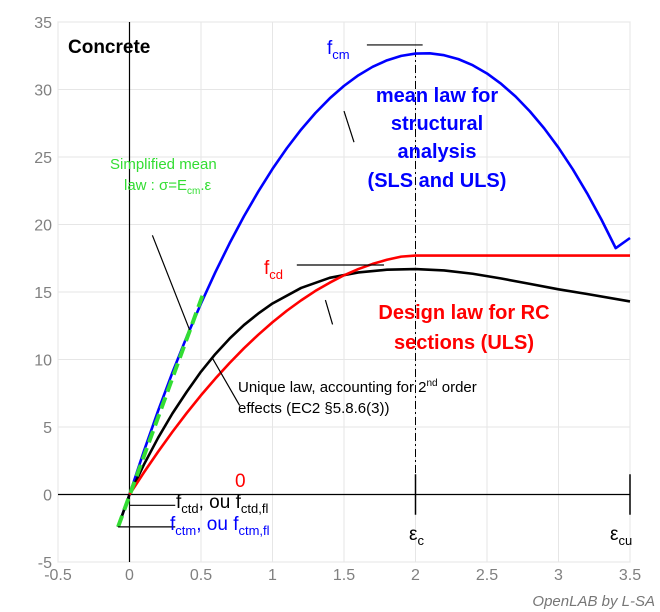 Image resolution: width=660 pixels, height=612 pixels. I want to click on x-tick-label-8: 3.5, so click(630, 575).